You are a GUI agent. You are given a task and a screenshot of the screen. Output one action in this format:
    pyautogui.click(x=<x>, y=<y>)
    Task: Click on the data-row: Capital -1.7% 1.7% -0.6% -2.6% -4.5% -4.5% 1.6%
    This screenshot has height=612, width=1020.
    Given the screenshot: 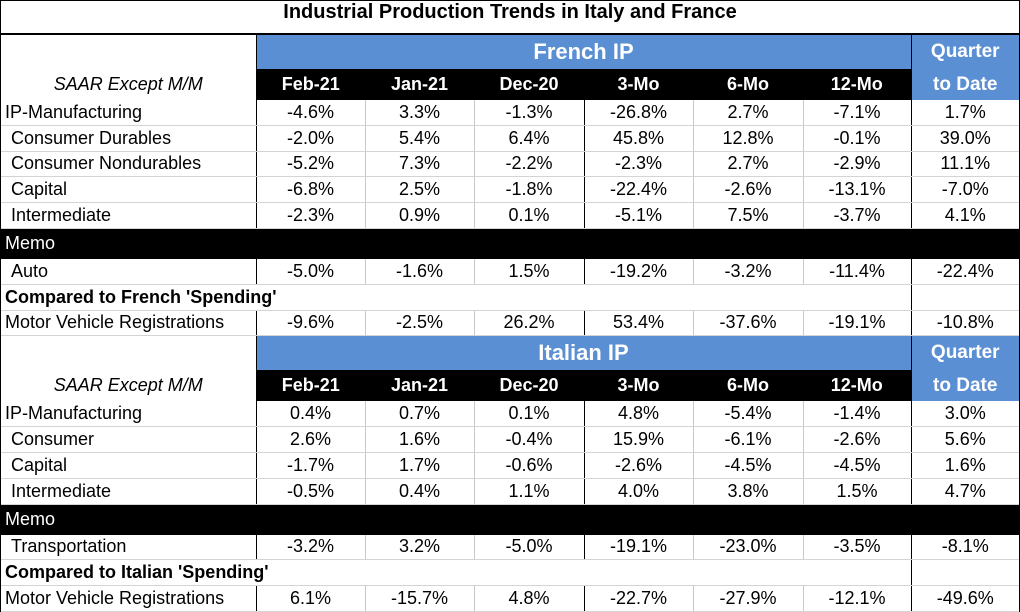 What is the action you would take?
    pyautogui.click(x=510, y=465)
    